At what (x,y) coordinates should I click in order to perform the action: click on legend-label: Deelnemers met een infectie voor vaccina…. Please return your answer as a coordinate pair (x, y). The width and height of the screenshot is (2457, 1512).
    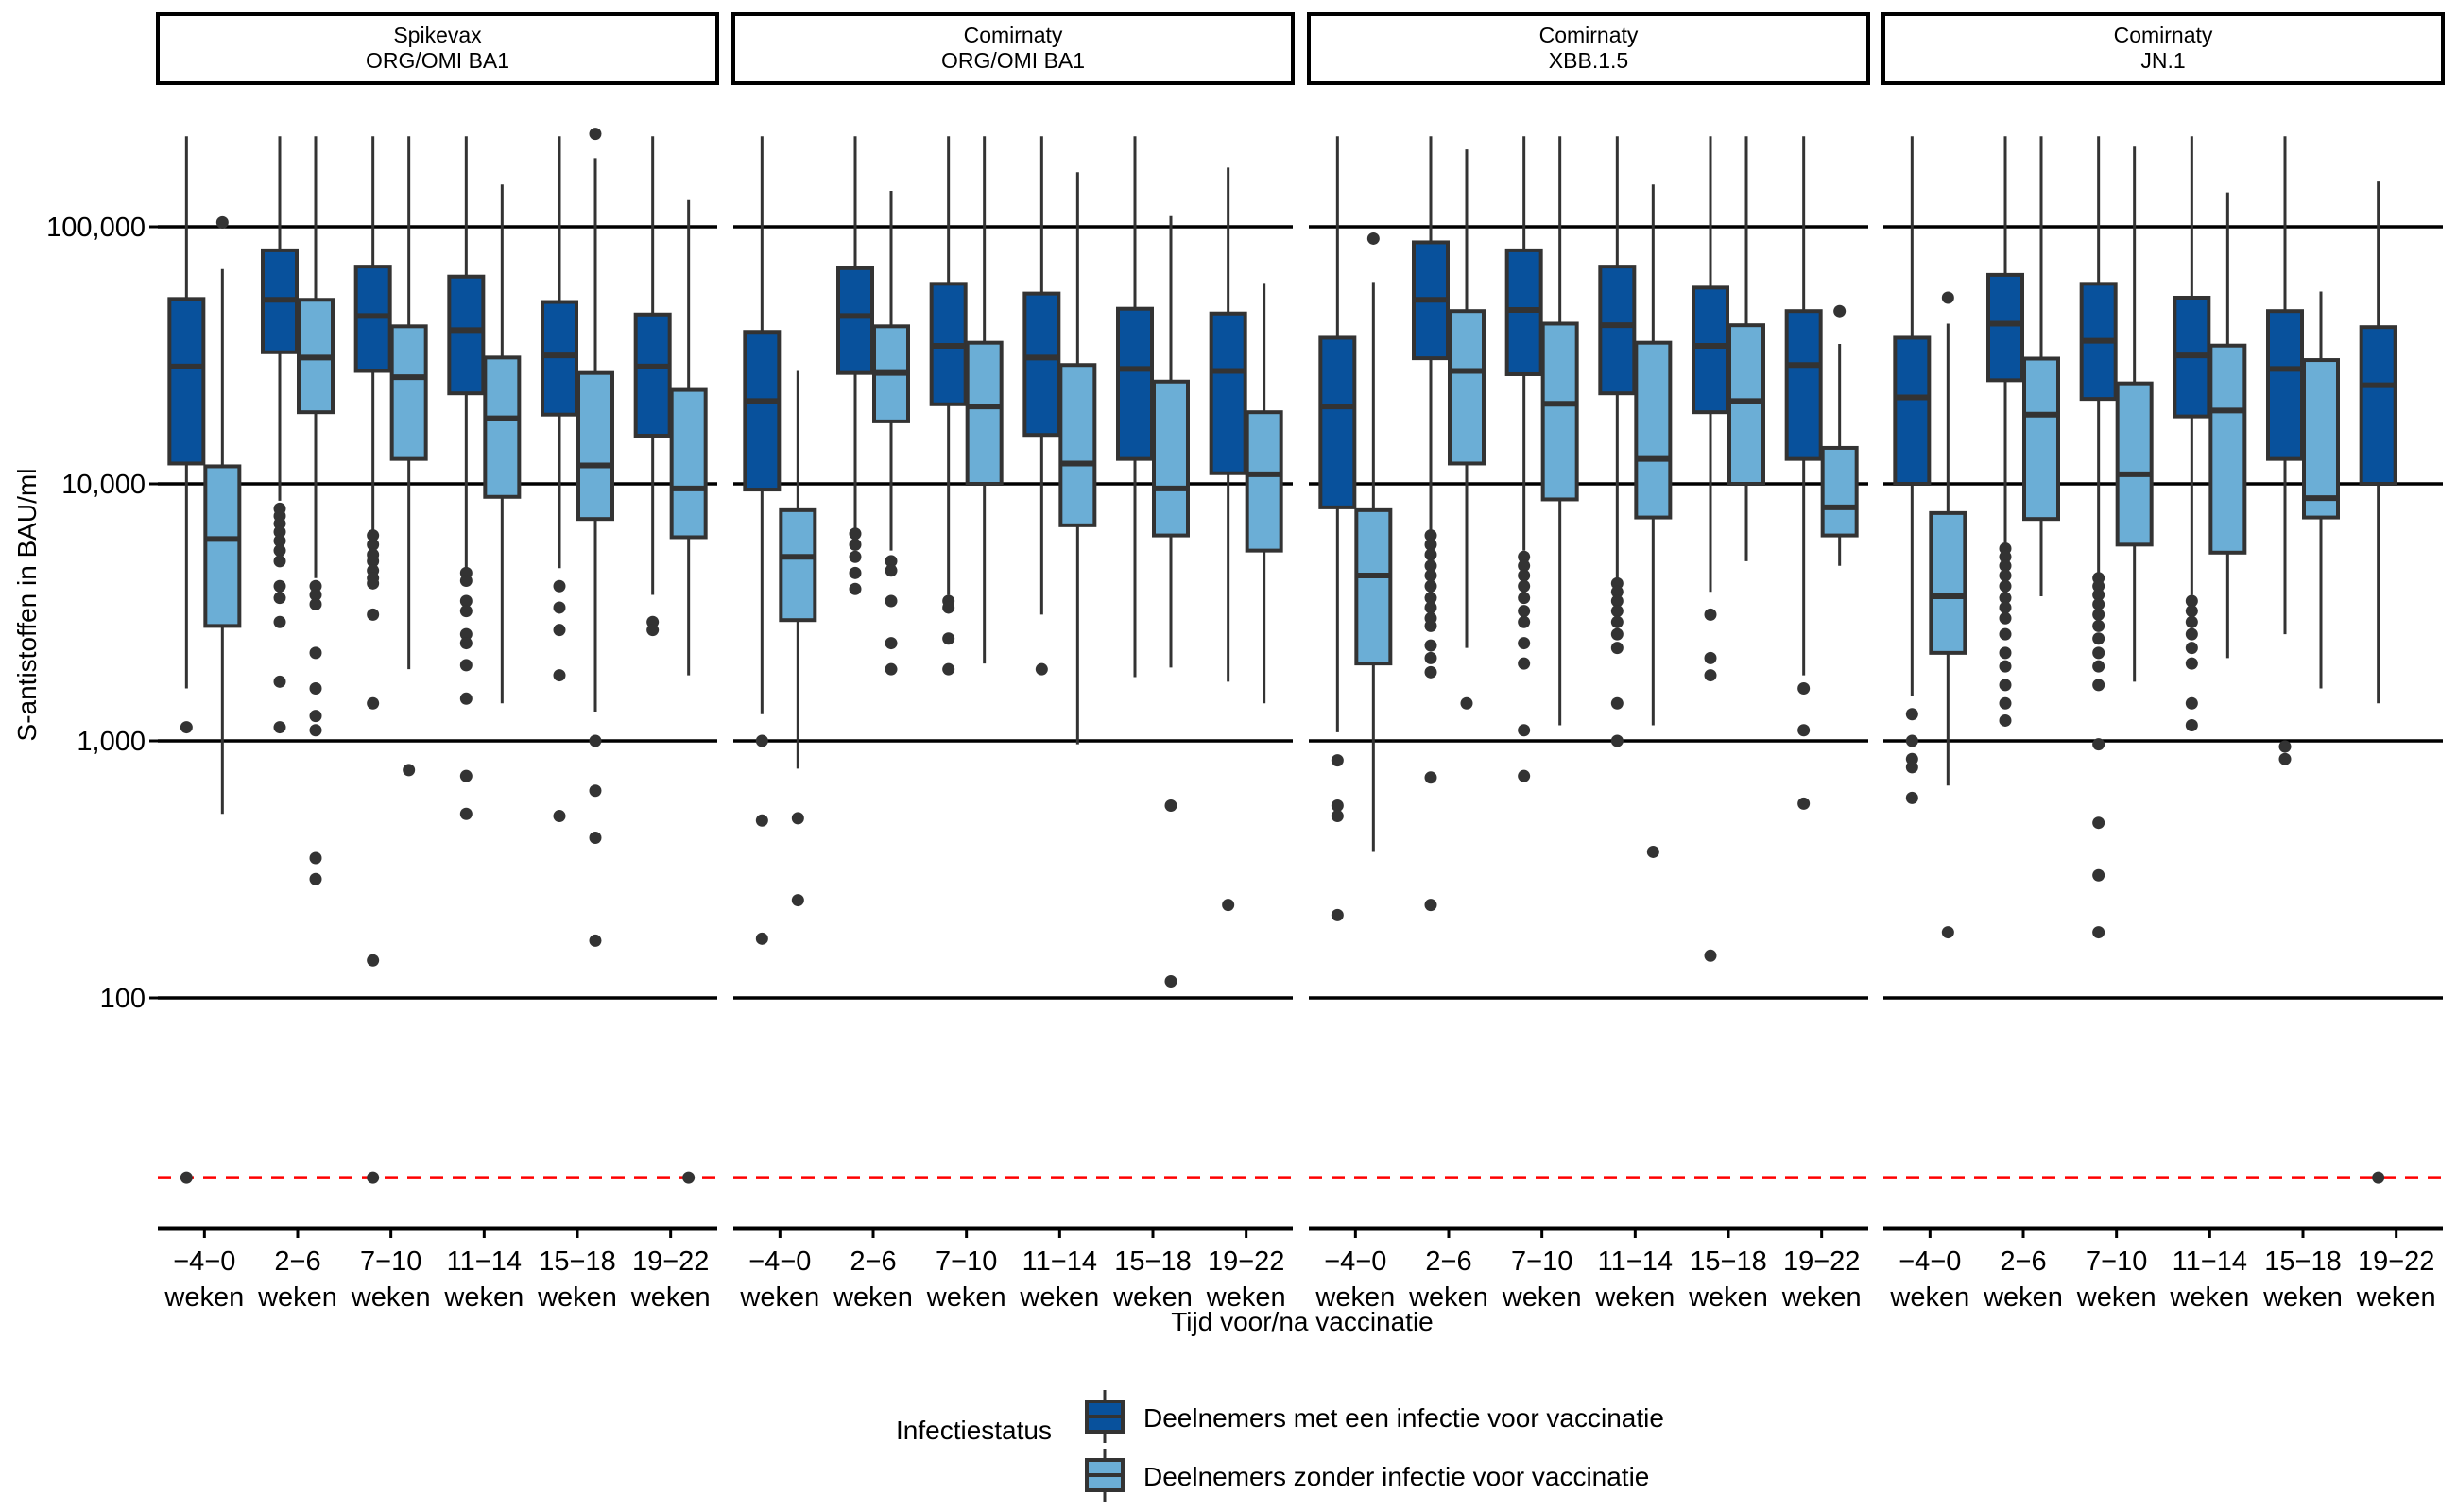
    Looking at the image, I should click on (1403, 1418).